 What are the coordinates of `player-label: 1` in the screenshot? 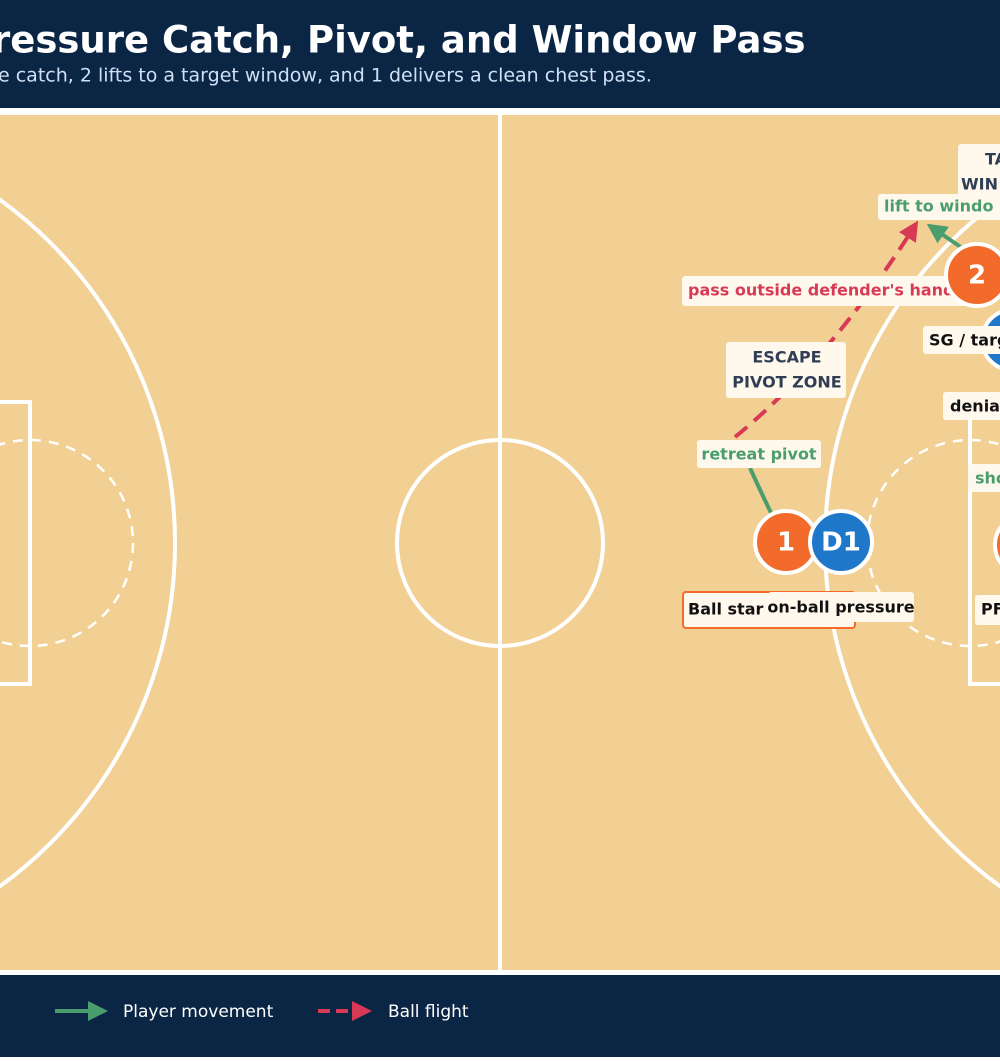 It's located at (786, 543).